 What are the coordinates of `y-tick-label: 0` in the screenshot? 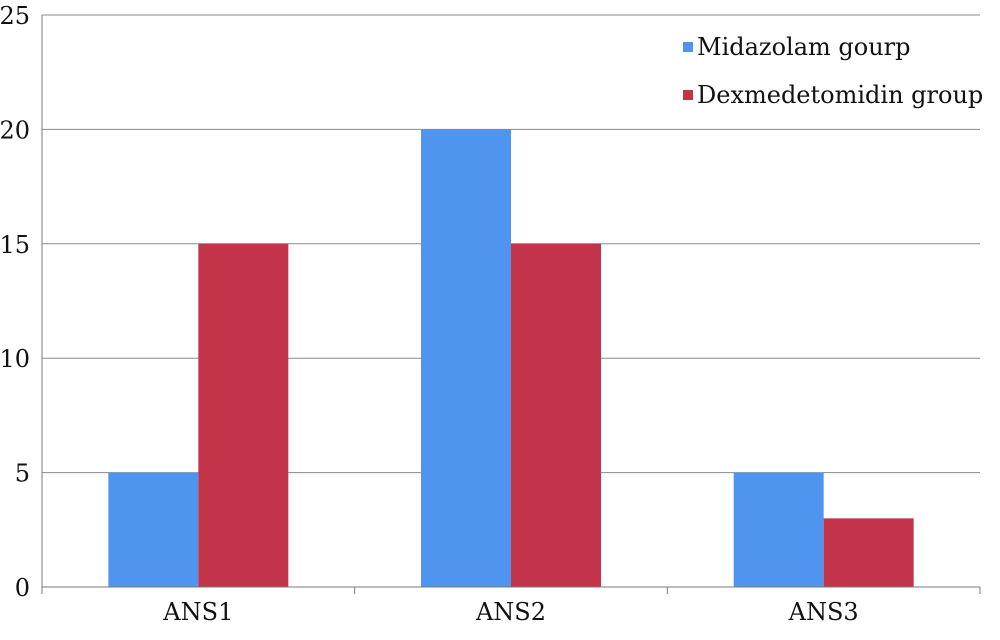 It's located at (22, 588).